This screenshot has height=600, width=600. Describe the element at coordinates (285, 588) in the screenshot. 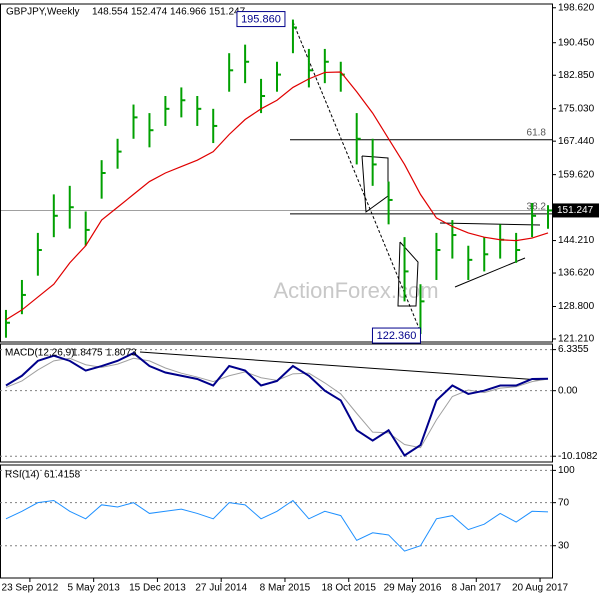

I see `x-tick-label: 8 Mar 2015` at that location.